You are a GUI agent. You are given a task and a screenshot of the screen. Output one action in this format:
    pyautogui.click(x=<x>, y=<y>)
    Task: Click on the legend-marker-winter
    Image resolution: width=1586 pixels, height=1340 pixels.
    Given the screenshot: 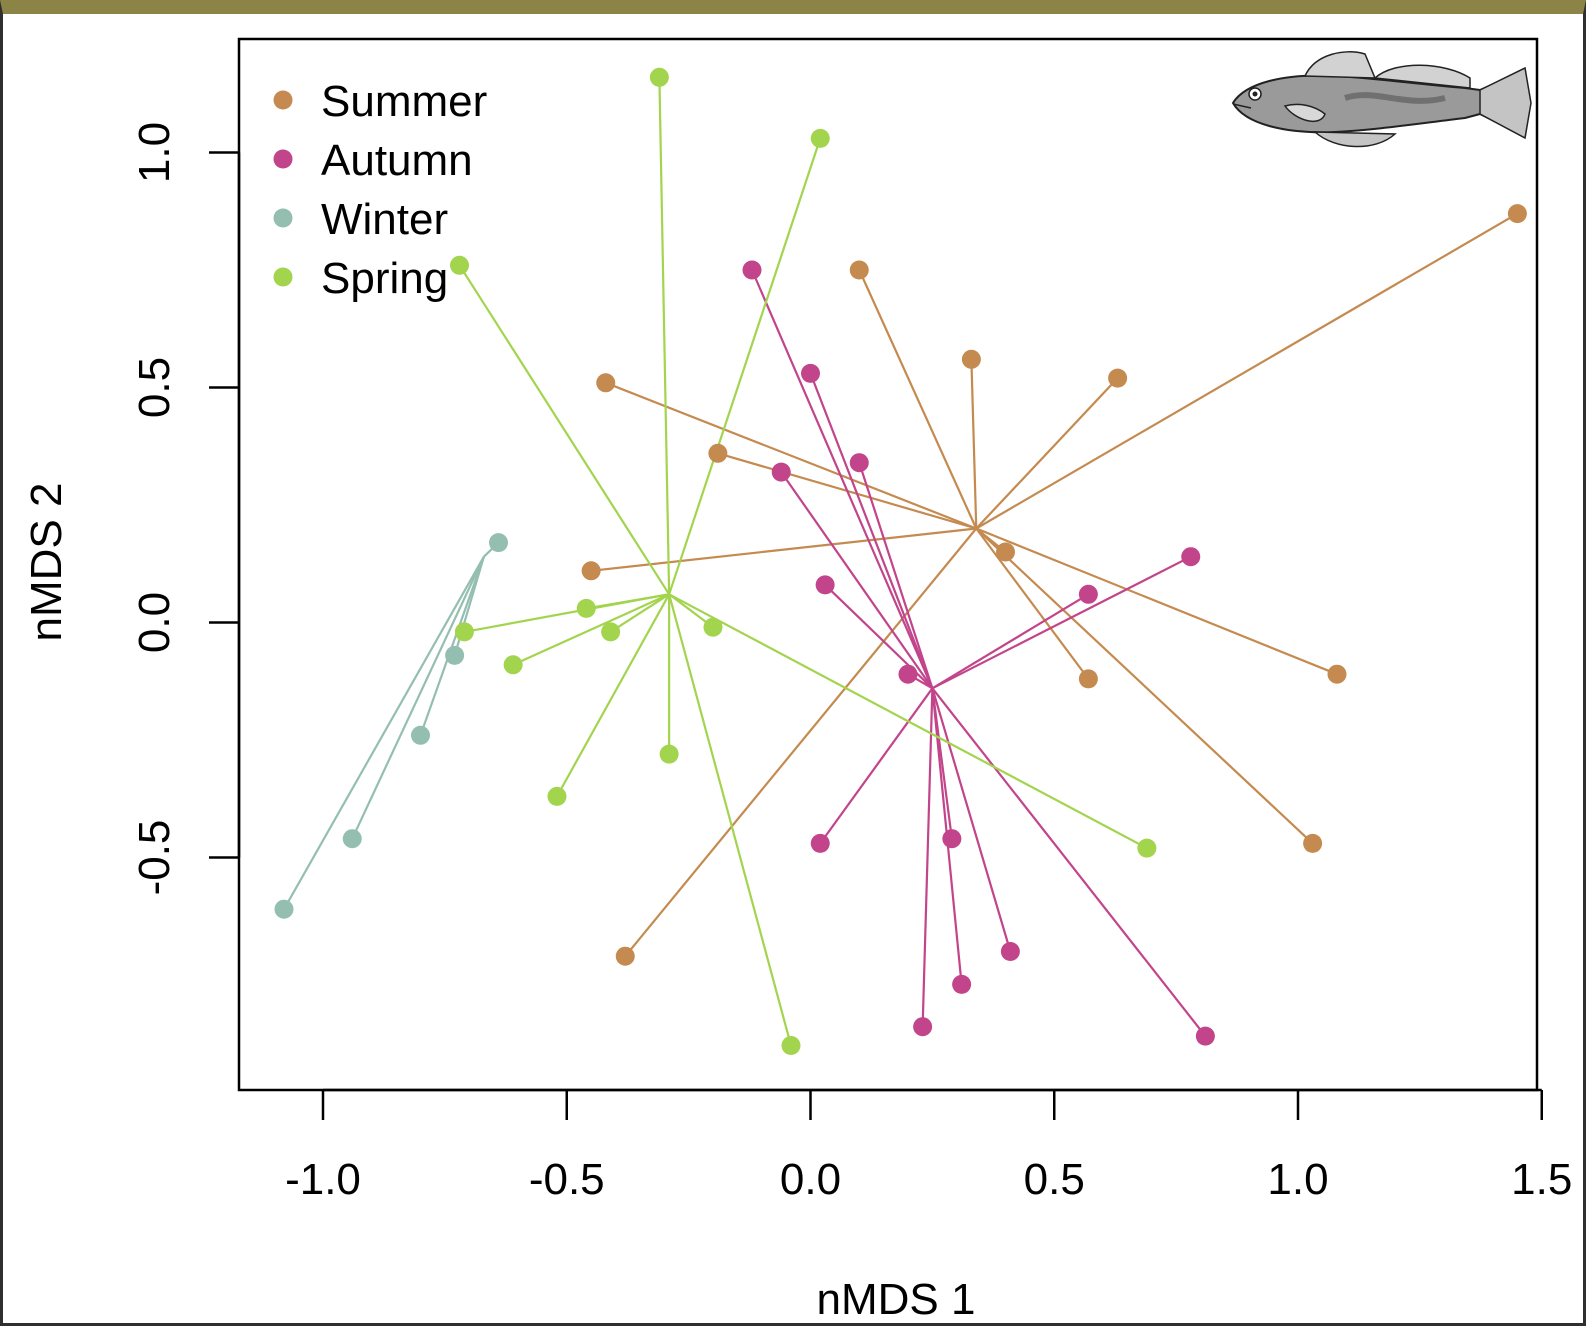 What is the action you would take?
    pyautogui.click(x=283, y=218)
    